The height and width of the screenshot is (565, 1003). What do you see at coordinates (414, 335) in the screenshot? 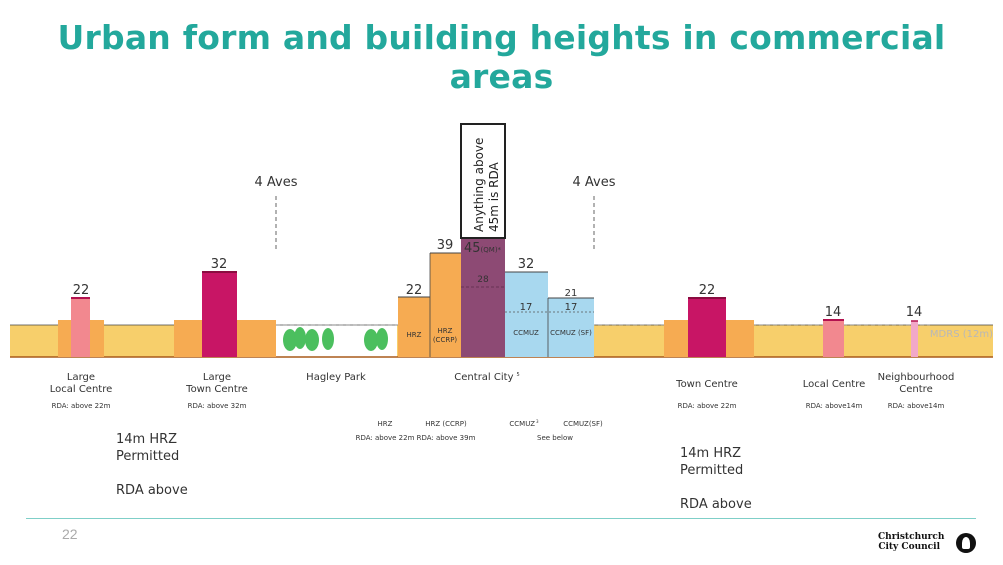
I see `bar-label-hrz: HRZ` at bounding box center [414, 335].